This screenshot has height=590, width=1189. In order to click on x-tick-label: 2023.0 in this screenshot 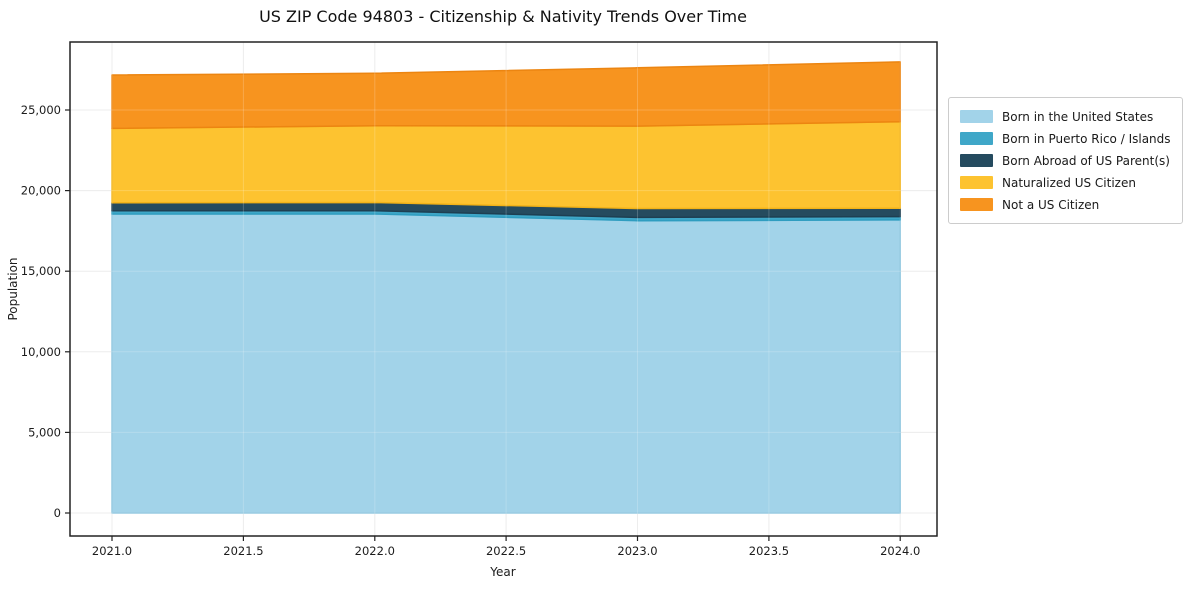, I will do `click(637, 551)`.